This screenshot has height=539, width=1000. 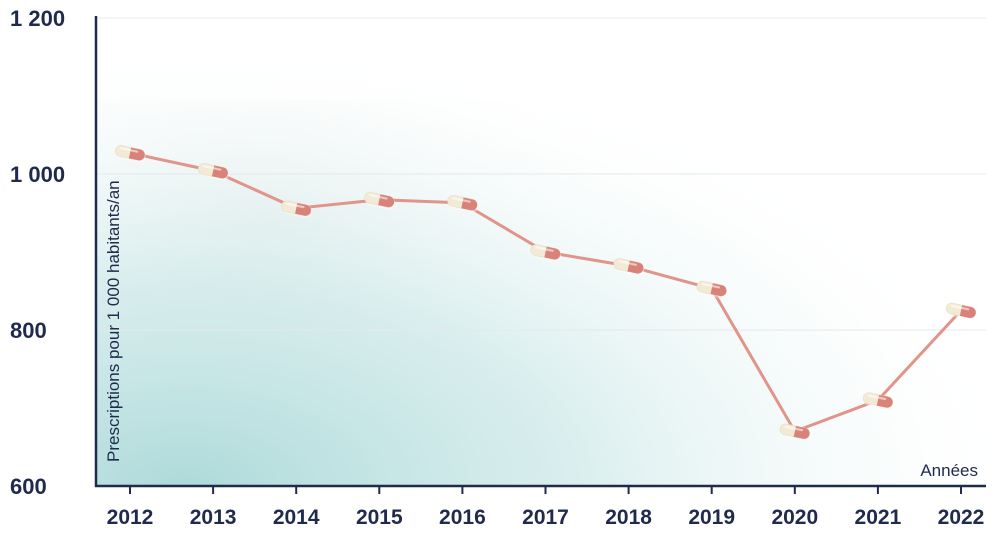 I want to click on y-axis-title: Prescriptions pour 1 000 habitants/an, so click(x=113, y=321).